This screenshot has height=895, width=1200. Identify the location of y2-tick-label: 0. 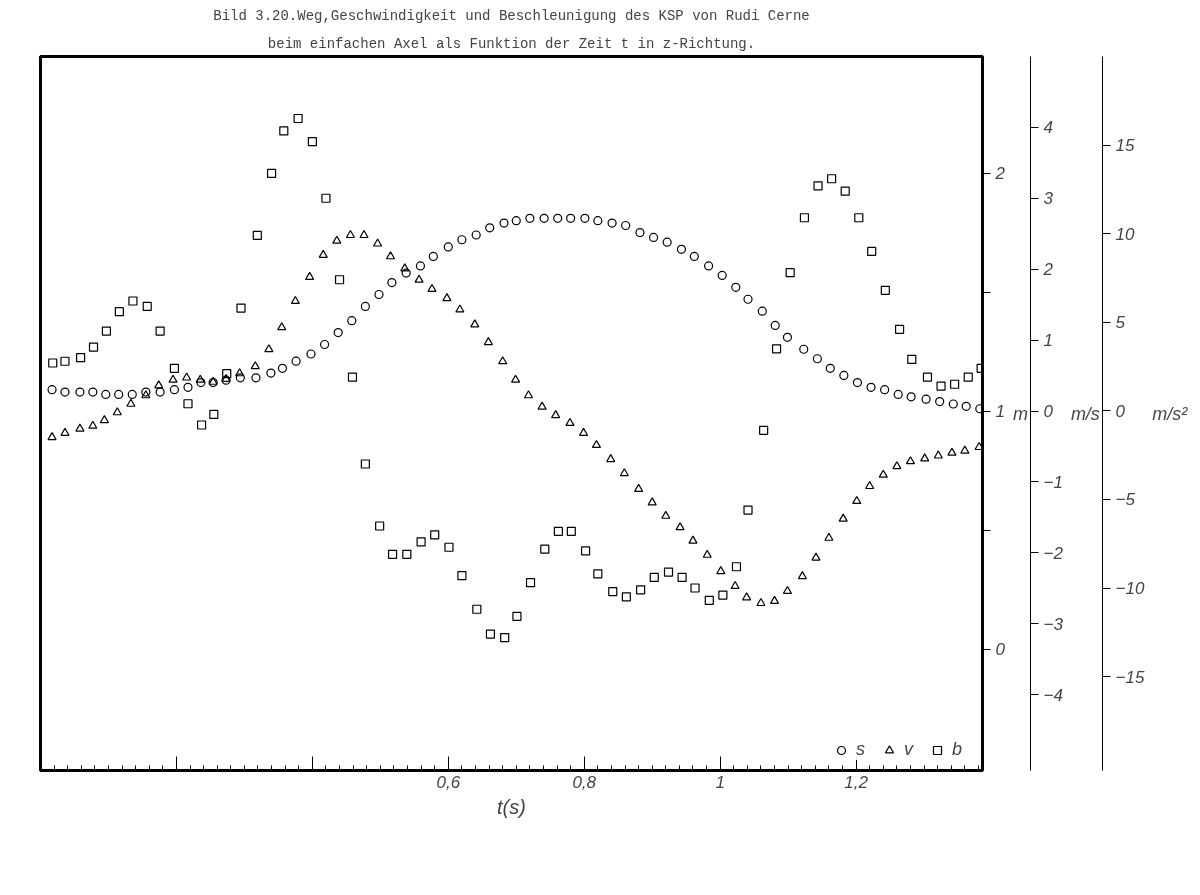
(1048, 412).